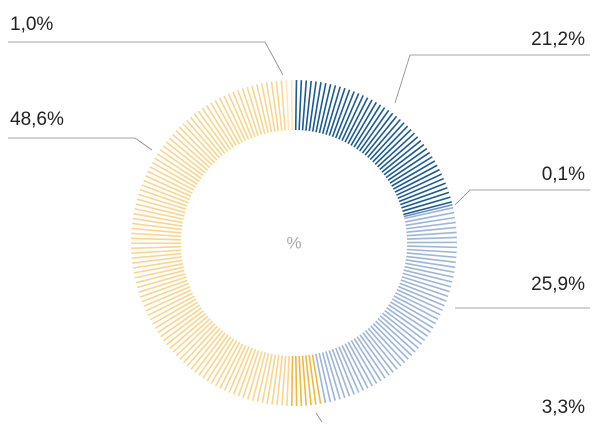  Describe the element at coordinates (558, 284) in the screenshot. I see `value-label: 25,9%` at that location.